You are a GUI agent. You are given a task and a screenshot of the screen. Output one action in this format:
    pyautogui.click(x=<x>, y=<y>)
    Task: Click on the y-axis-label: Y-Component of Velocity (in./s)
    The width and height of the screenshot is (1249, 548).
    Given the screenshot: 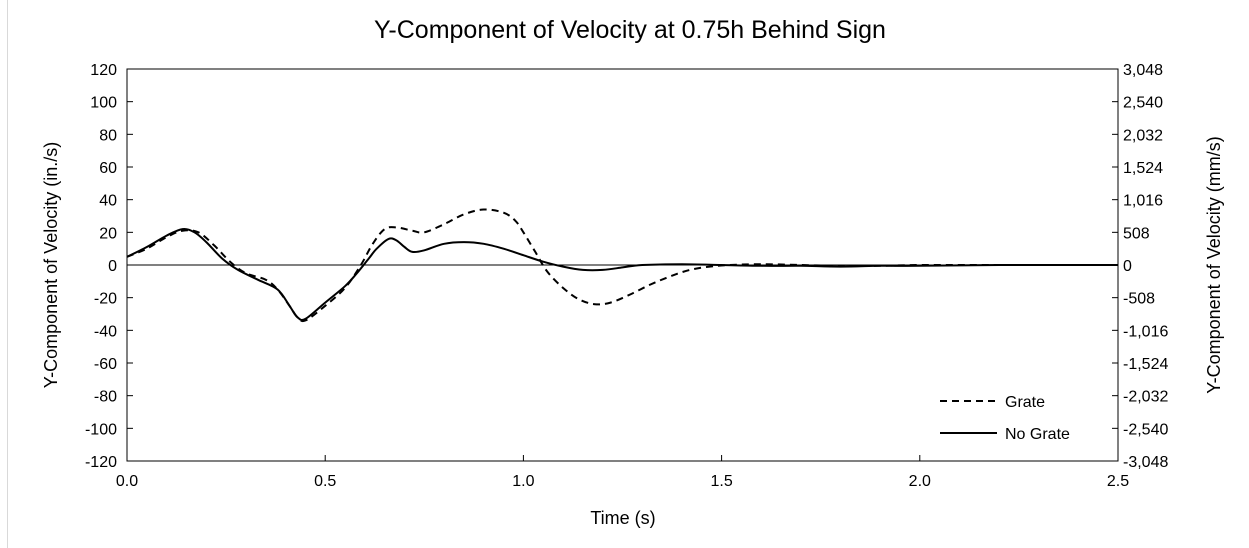 What is the action you would take?
    pyautogui.click(x=51, y=265)
    